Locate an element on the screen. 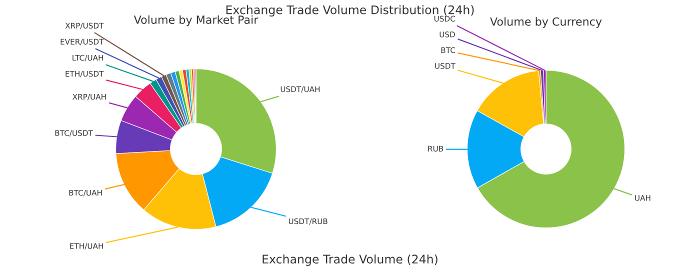 The width and height of the screenshot is (700, 271). text: Exchange Trade Volume (24h) is located at coordinates (350, 260).